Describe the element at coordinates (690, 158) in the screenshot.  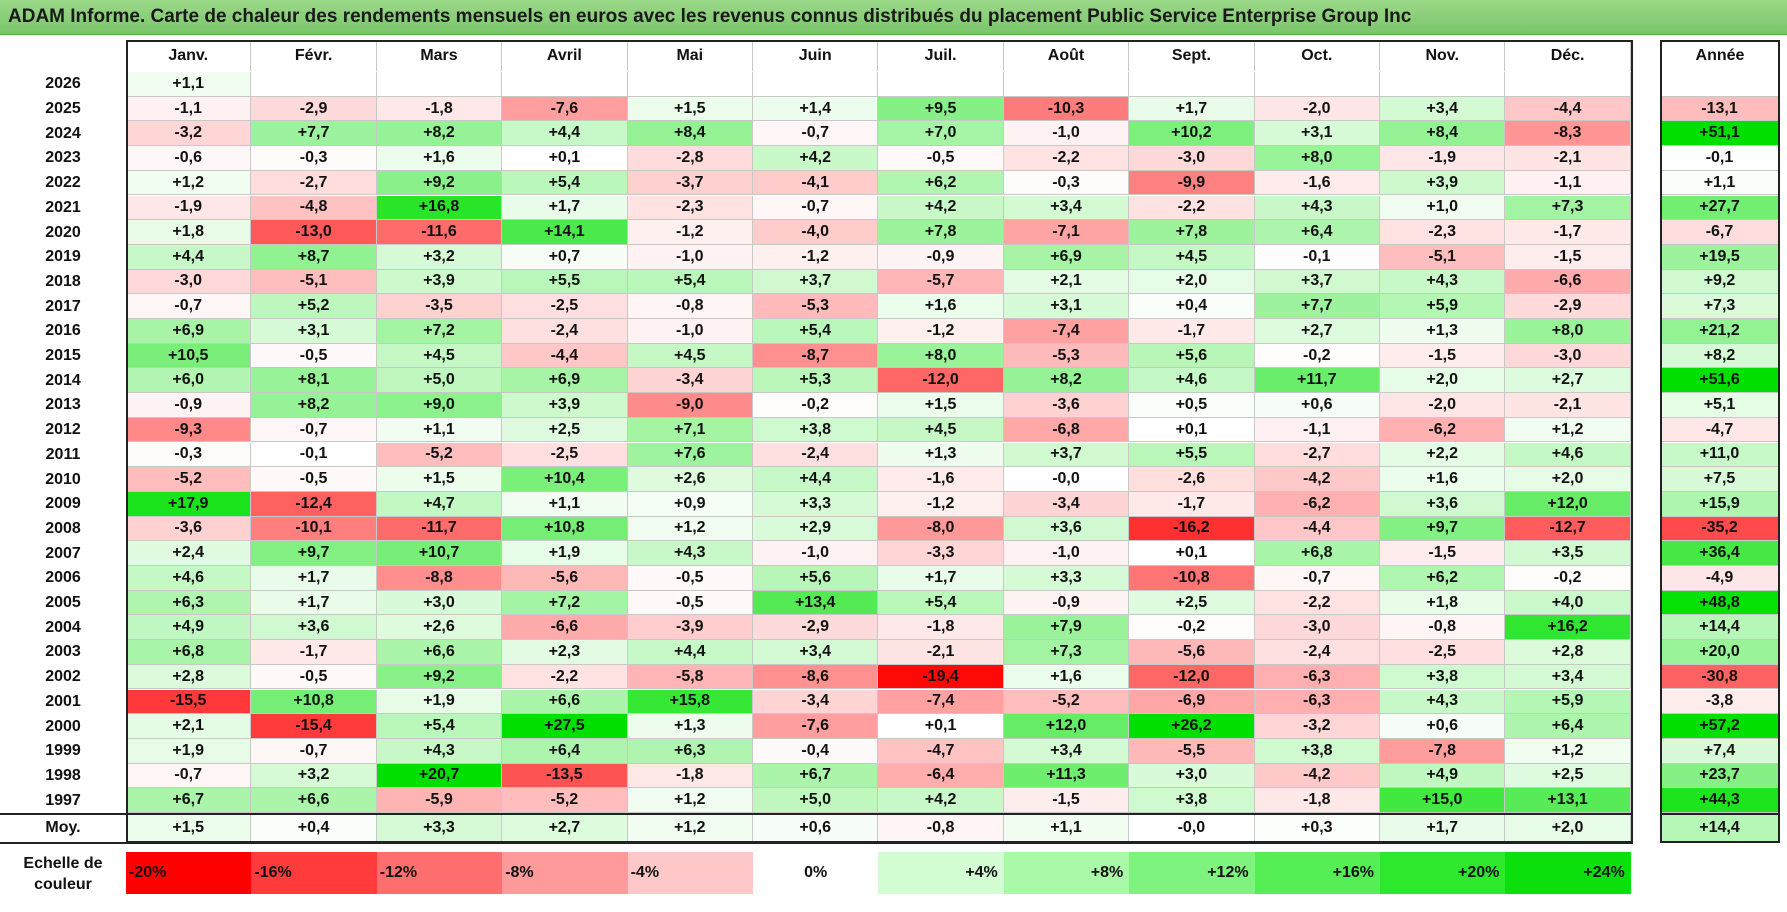
I see `heatmap-cell: -2,8` at that location.